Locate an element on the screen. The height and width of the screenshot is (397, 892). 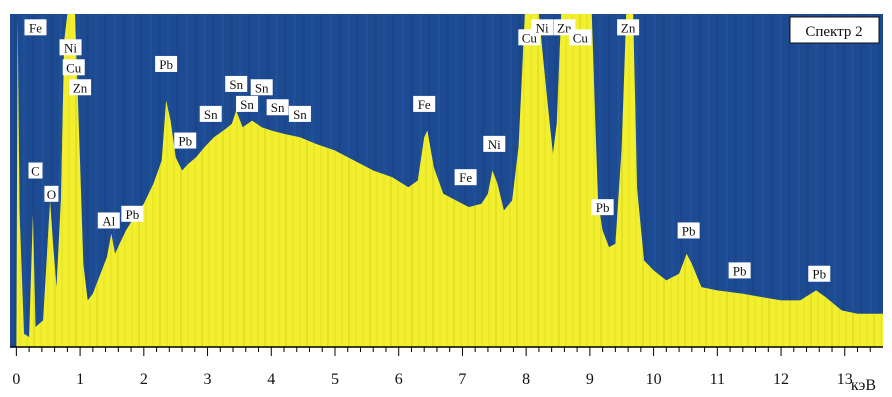
spectrum-legend-box: Спектр 2 is located at coordinates (834, 30).